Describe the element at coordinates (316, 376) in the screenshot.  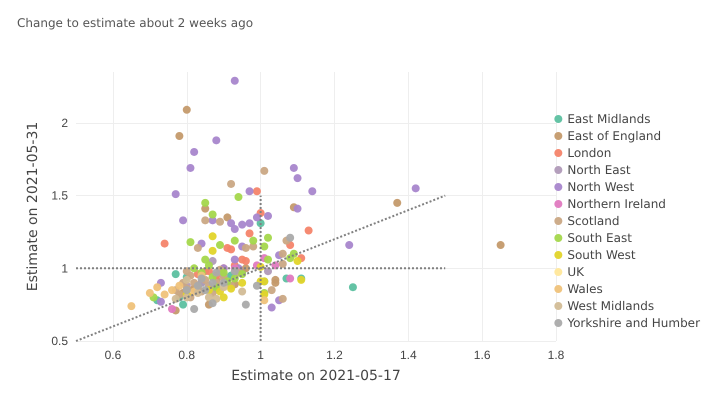
I see `x-axis-title: Estimate on 2021-05-17` at that location.